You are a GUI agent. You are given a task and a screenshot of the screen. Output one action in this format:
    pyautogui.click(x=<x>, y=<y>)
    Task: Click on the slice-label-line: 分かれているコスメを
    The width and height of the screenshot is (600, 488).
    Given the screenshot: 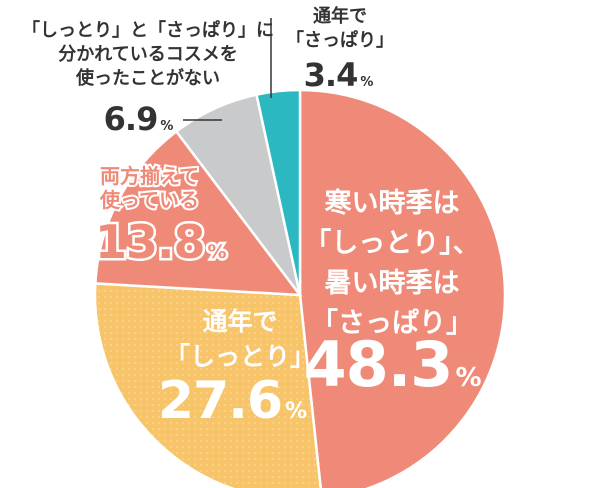 What is the action you would take?
    pyautogui.click(x=147, y=54)
    